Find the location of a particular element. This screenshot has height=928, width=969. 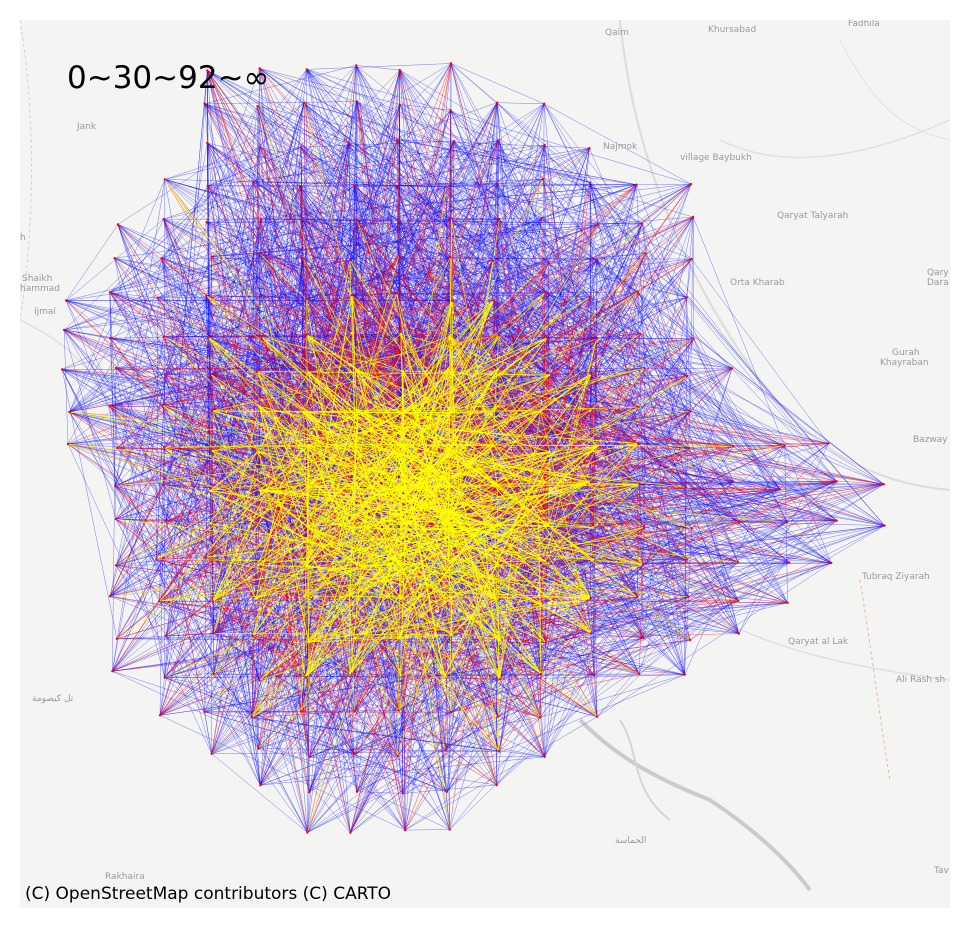

flow-edge-2003 is located at coordinates (254, 166).